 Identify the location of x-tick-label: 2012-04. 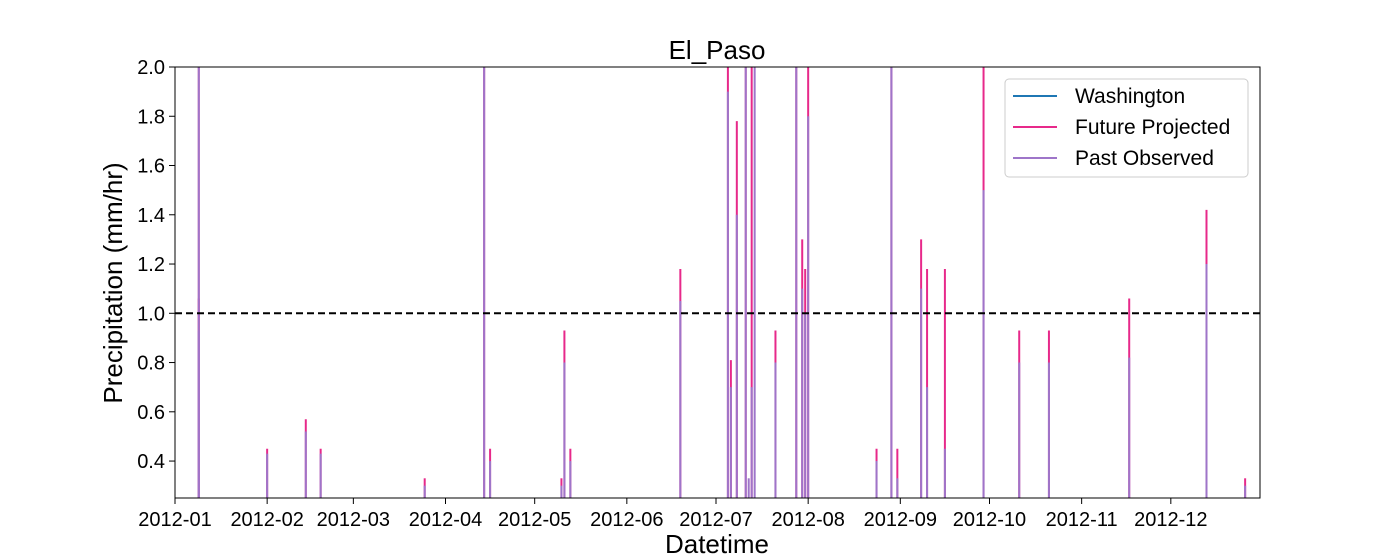
(445, 520).